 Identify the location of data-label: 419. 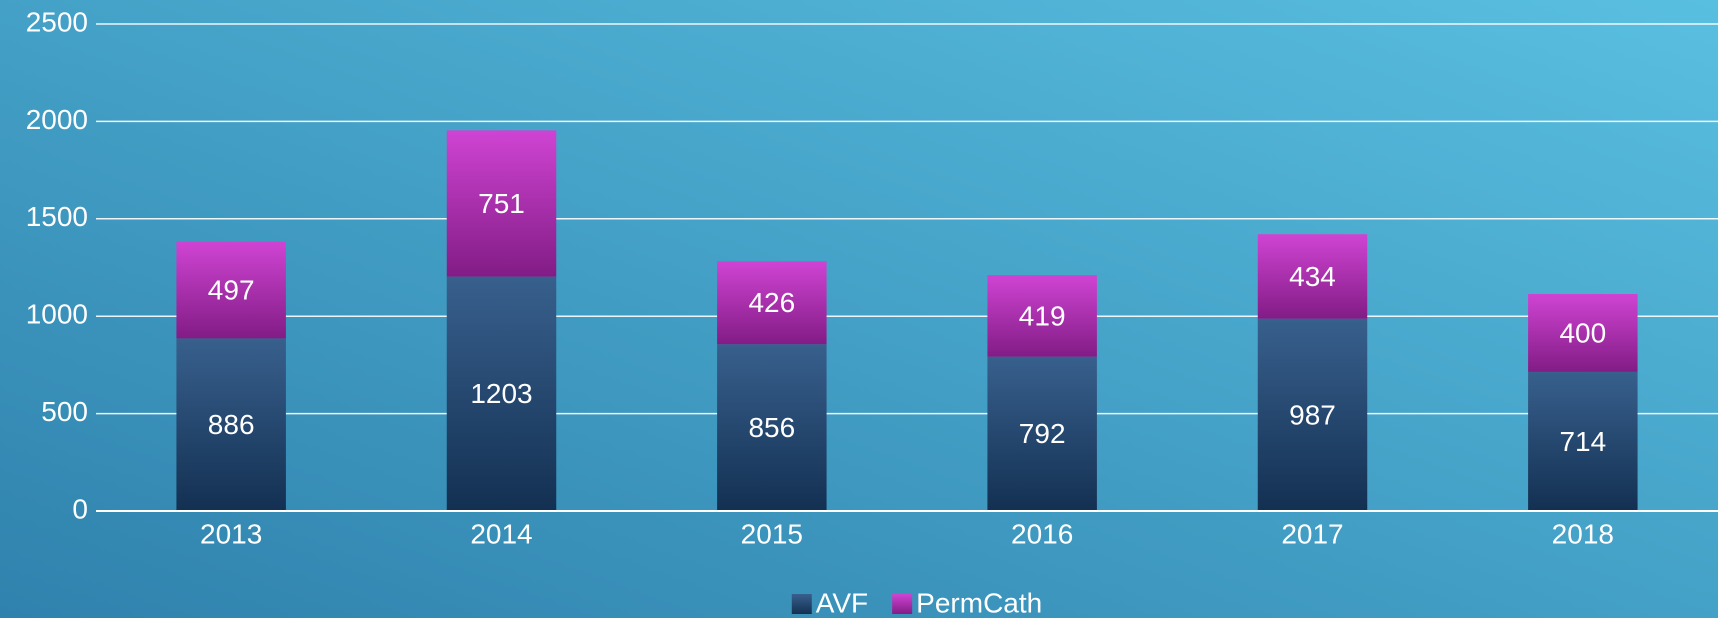
(1042, 315).